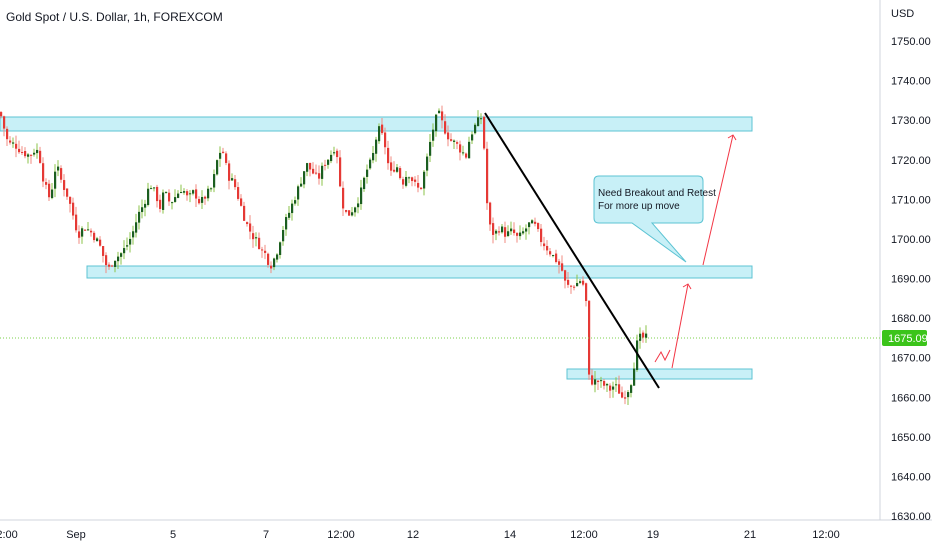 This screenshot has width=932, height=550. Describe the element at coordinates (419, 272) in the screenshot. I see `support-zone-mid` at that location.